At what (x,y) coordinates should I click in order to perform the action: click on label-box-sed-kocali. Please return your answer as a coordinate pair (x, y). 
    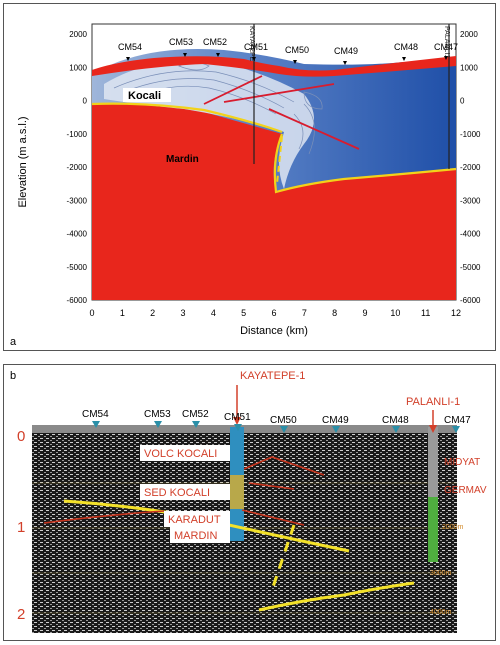
    Looking at the image, I should click on (185, 492).